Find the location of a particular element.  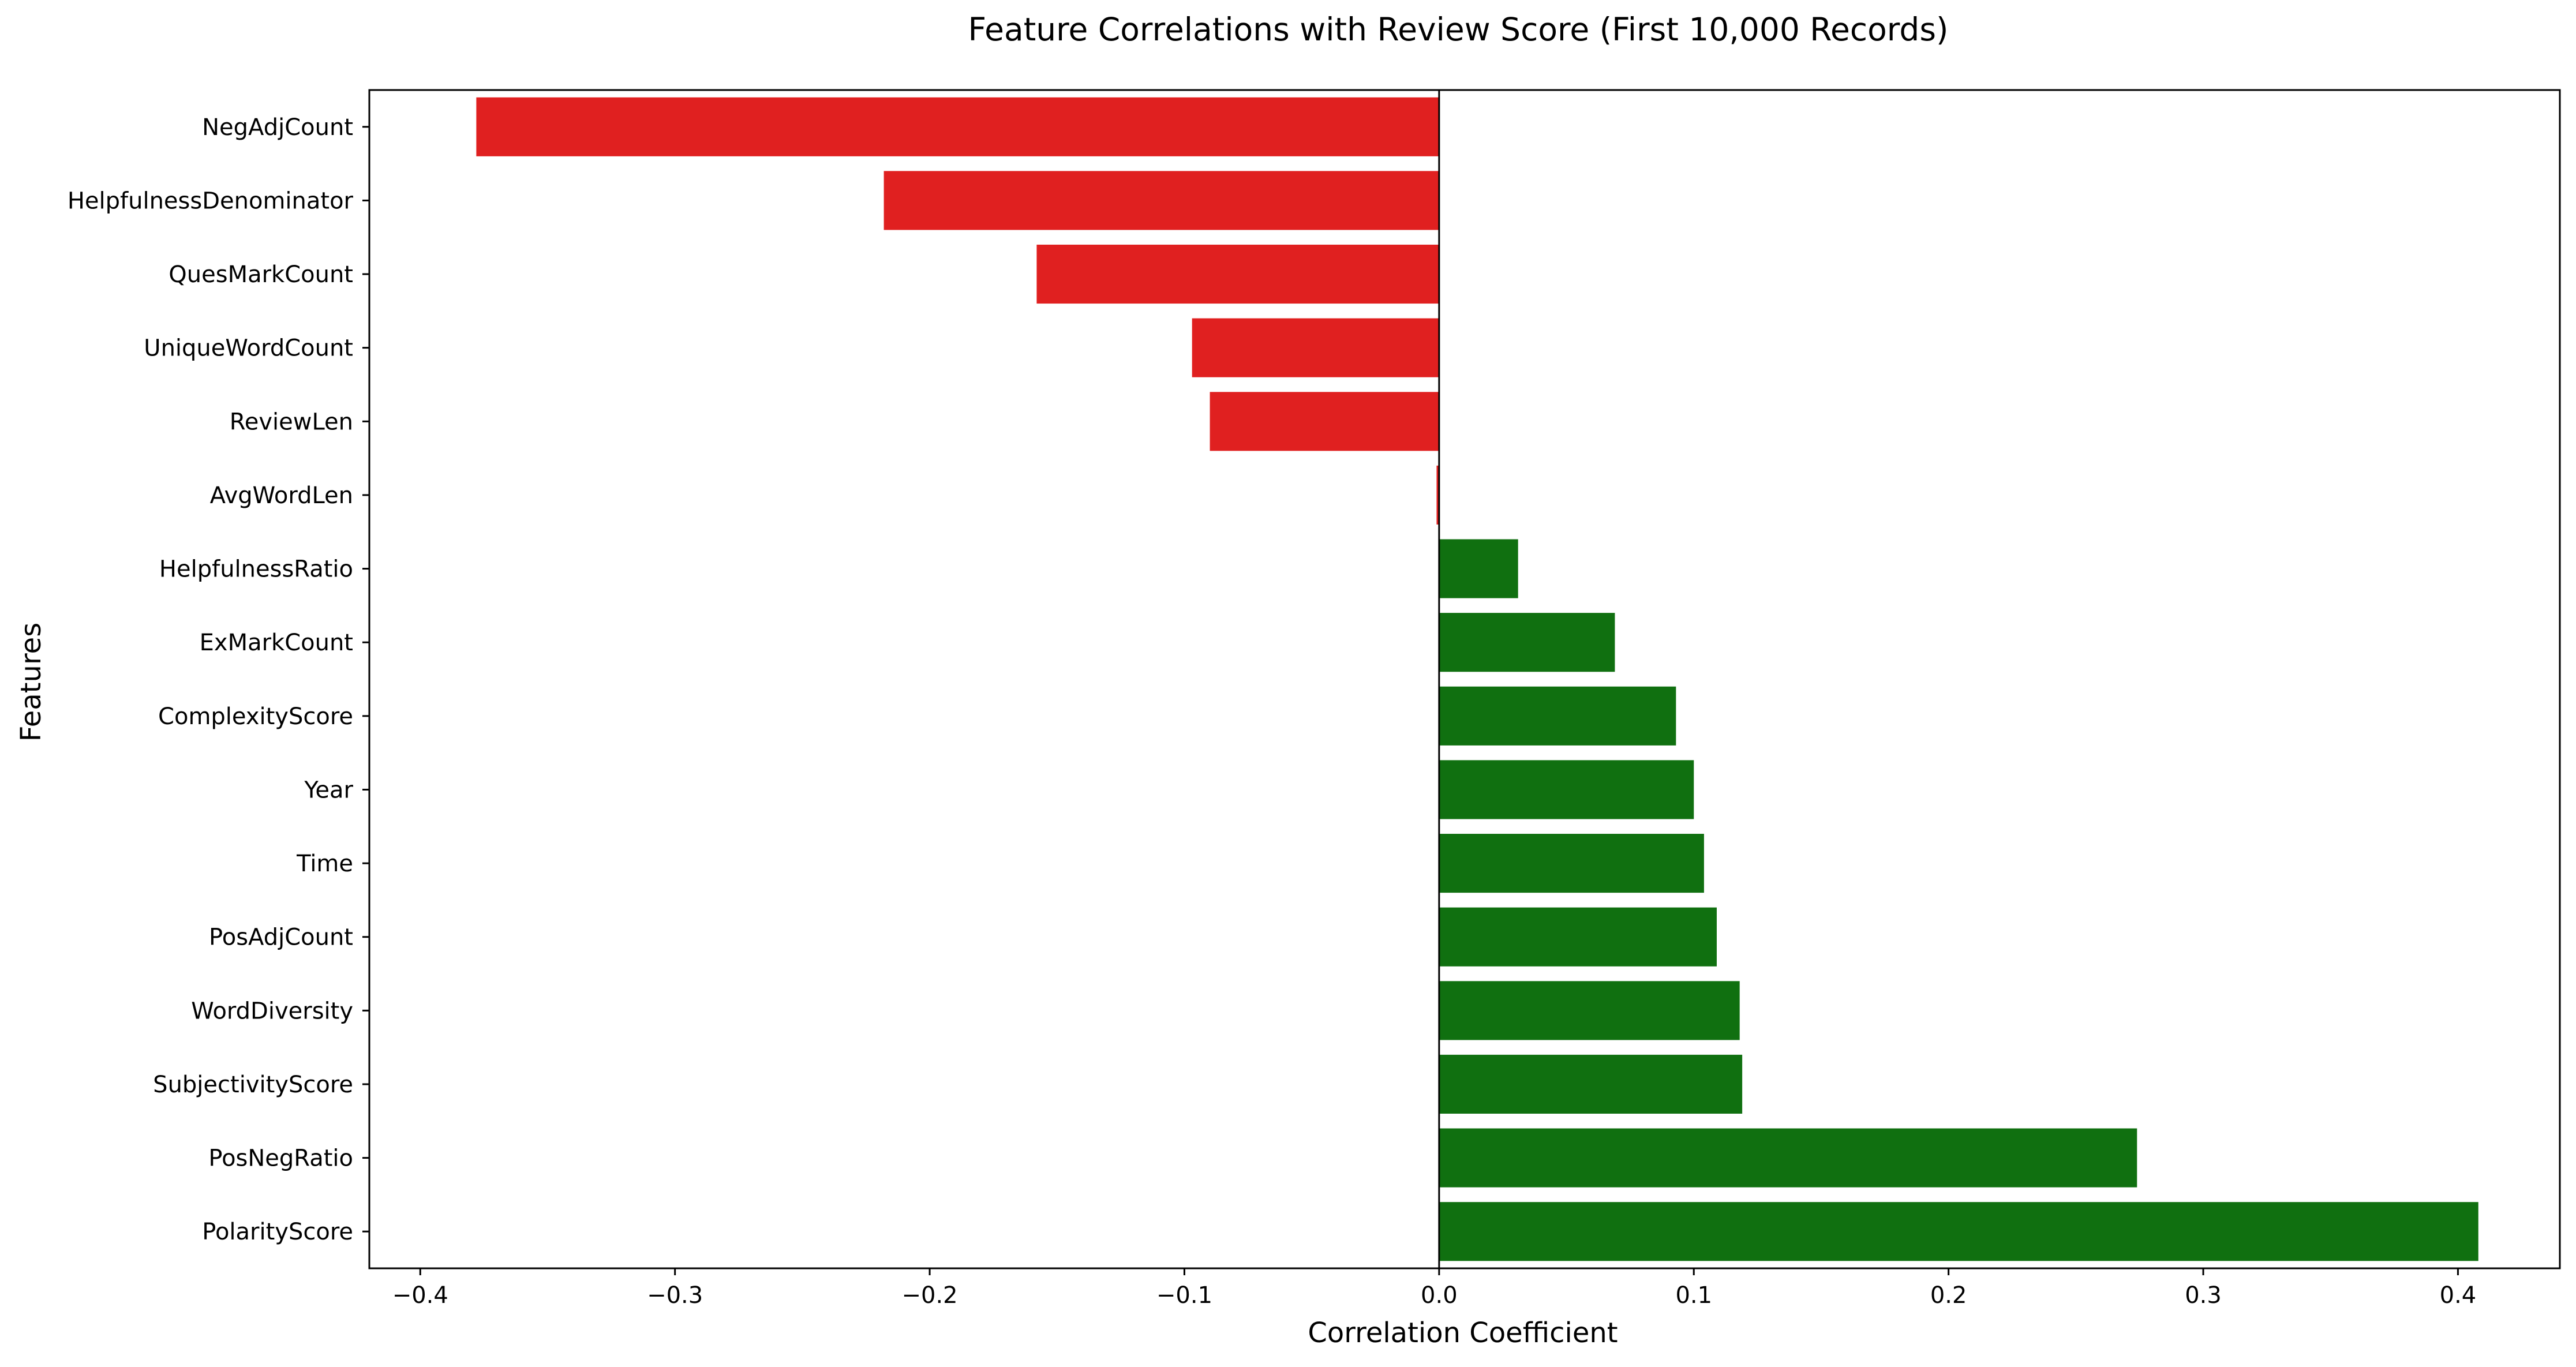

bar-polarityscore is located at coordinates (1958, 1232).